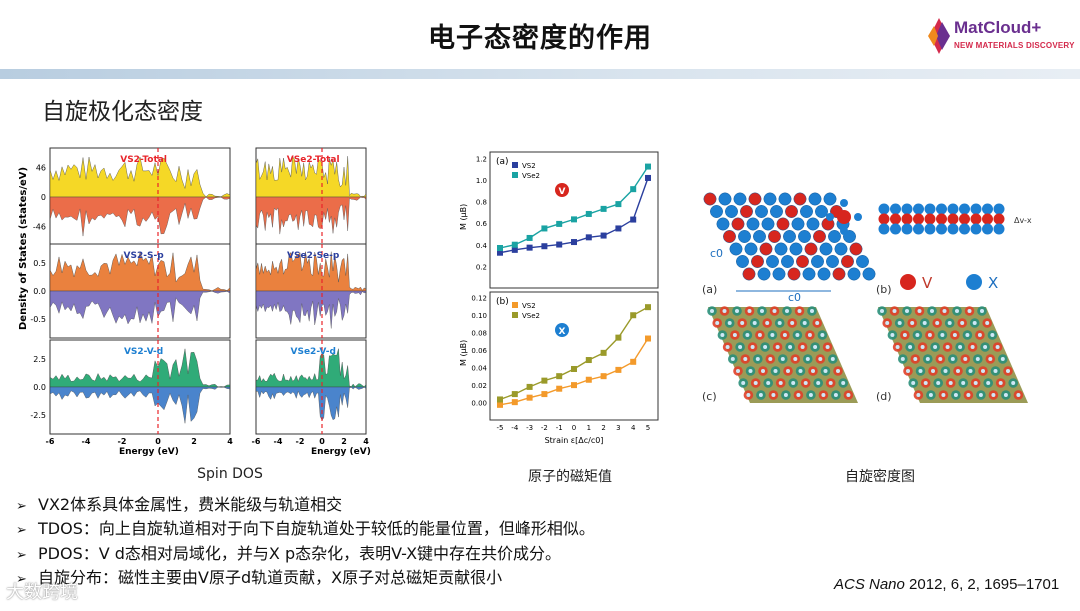 The image size is (1080, 611). I want to click on dos-ytick-label: 2.5, so click(39, 359).